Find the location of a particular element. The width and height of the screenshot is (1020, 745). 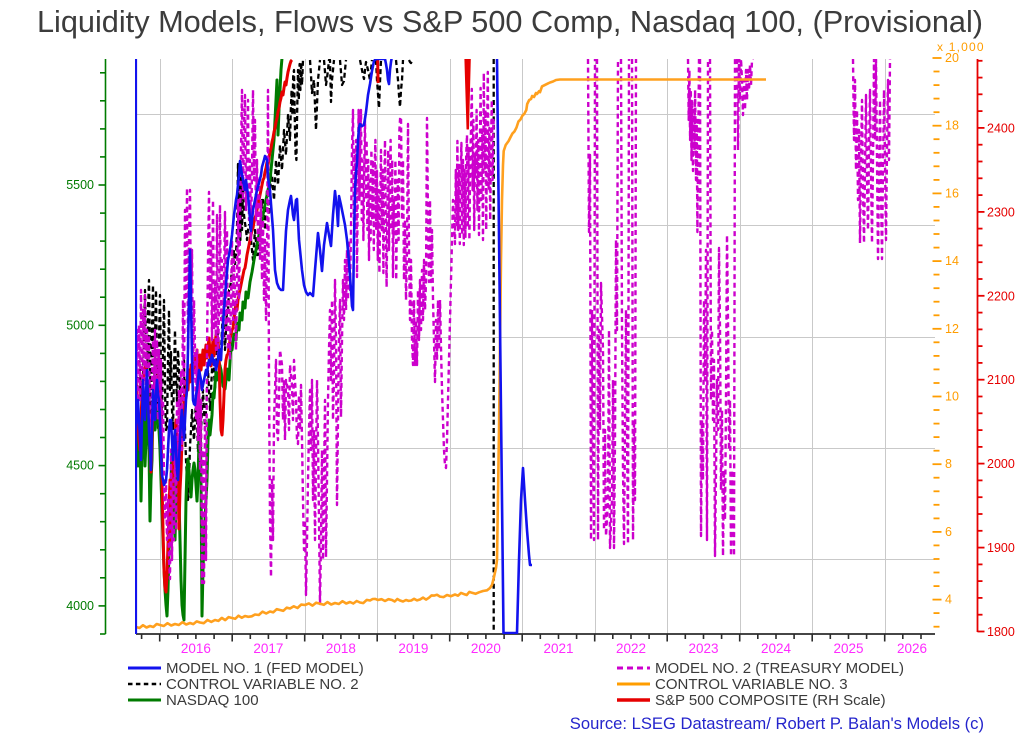

svg-text: 5000 is located at coordinates (80, 325).